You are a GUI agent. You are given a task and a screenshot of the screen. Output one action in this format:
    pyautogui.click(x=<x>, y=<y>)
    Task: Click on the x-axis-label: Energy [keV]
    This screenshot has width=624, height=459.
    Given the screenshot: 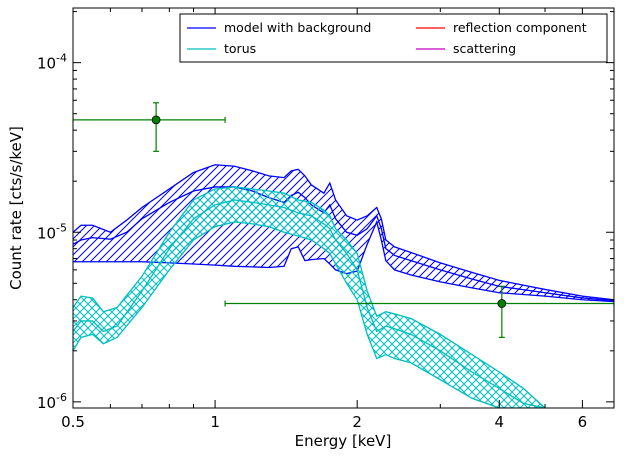 What is the action you would take?
    pyautogui.click(x=343, y=441)
    